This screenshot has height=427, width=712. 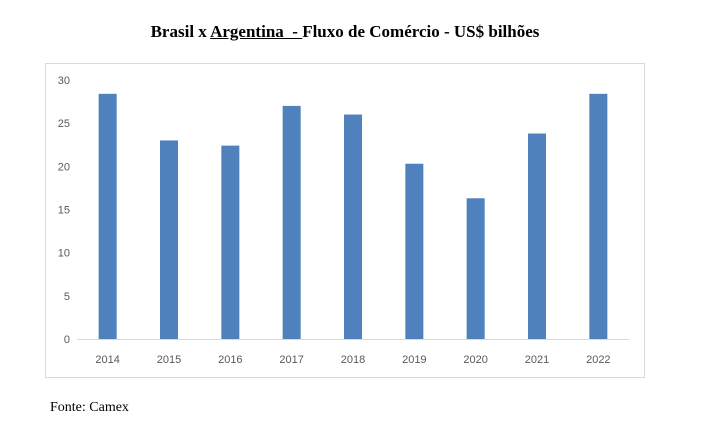 I want to click on title-prefix: Brasil x, so click(x=180, y=31).